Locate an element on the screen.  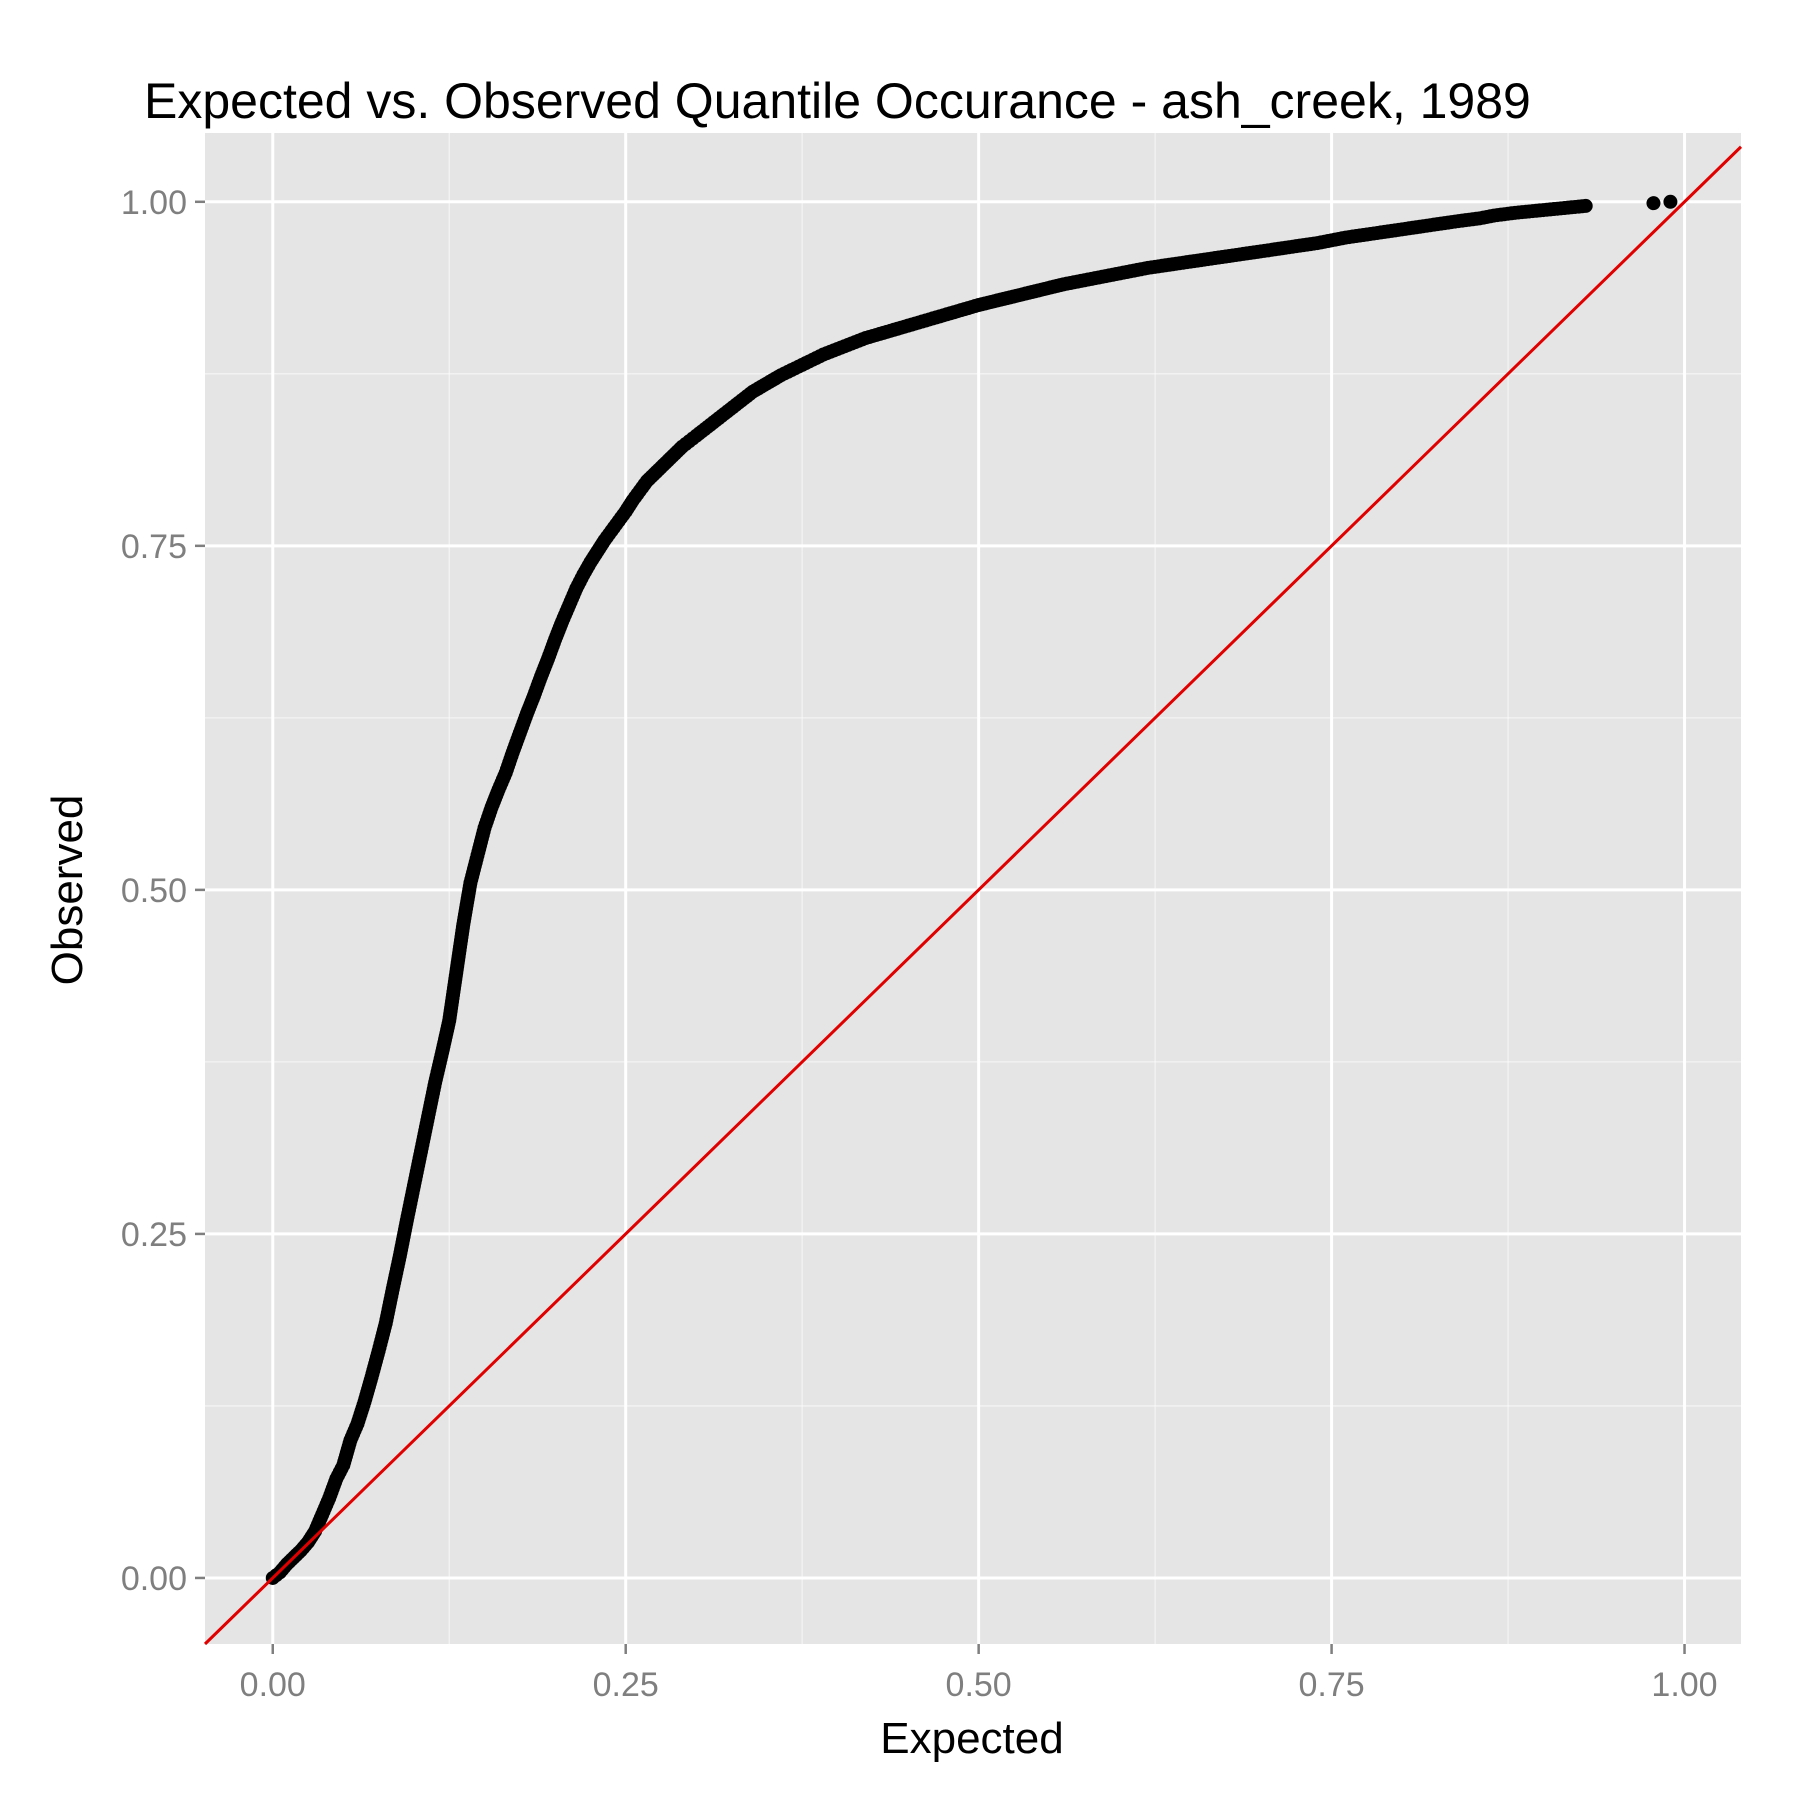
y-tick-label: 0.25 is located at coordinates (154, 1235).